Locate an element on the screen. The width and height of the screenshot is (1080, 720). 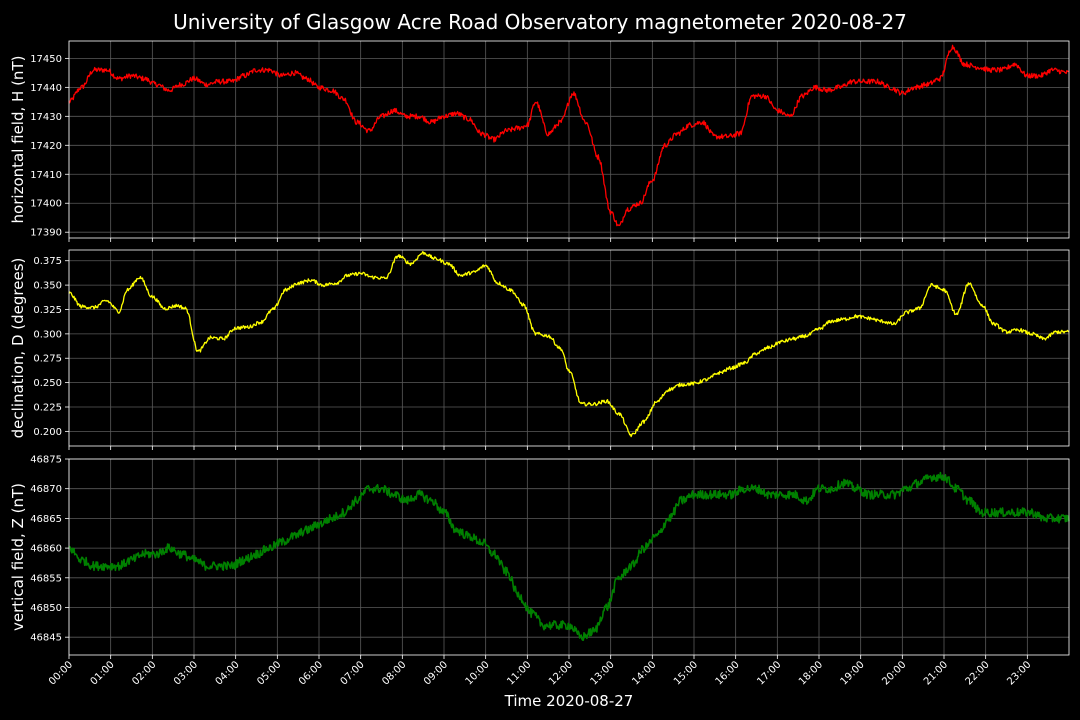
panel-d-y-tick-label: 0.250 is located at coordinates (47, 383).